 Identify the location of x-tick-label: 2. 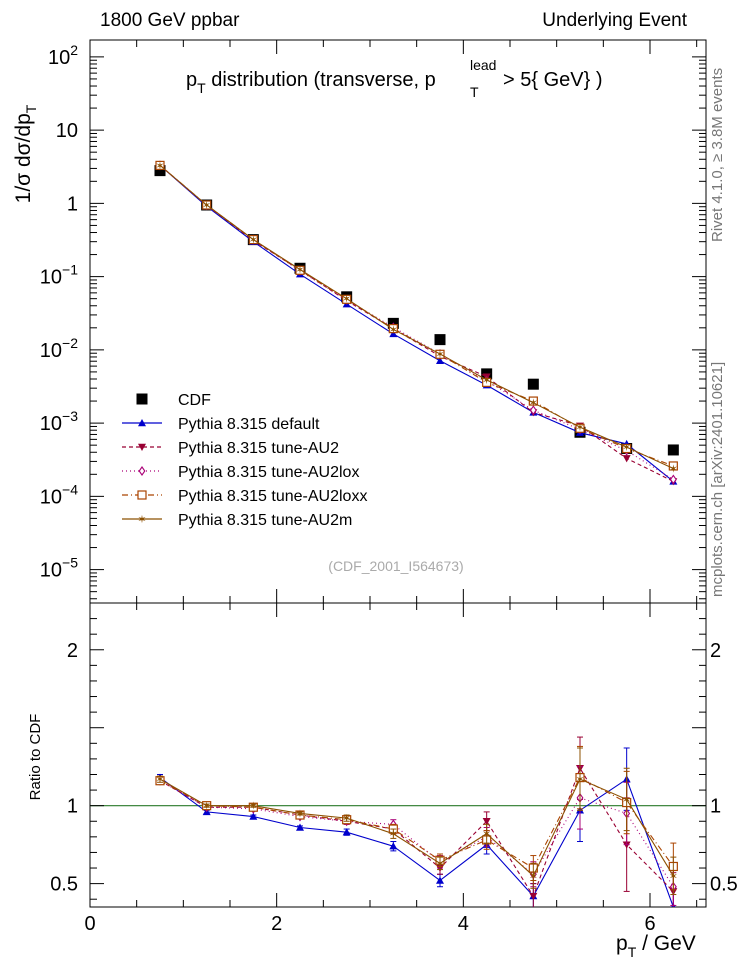
(276, 924).